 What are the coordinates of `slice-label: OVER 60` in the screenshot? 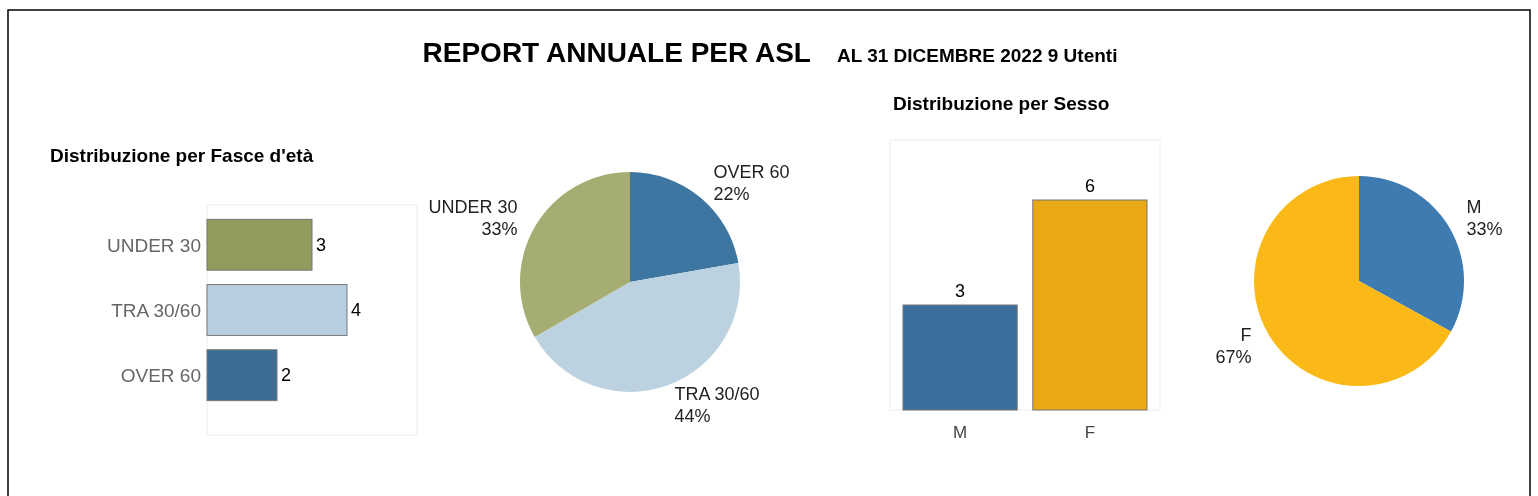 It's located at (751, 172).